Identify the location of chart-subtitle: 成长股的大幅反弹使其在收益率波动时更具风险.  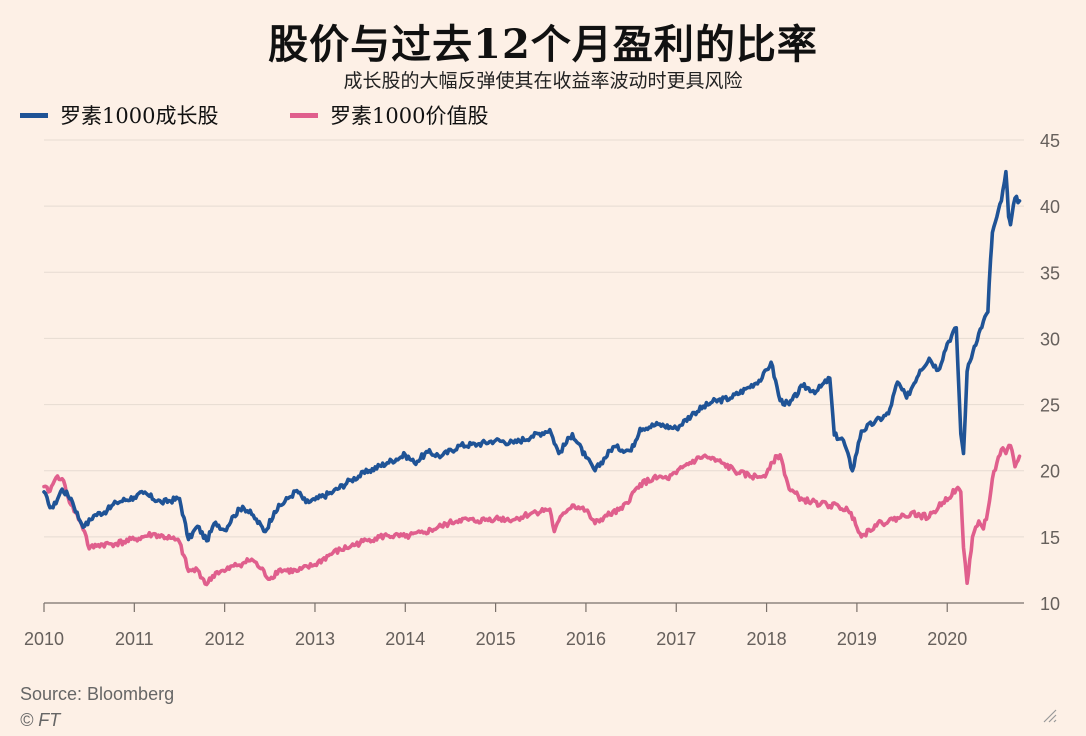
(543, 81).